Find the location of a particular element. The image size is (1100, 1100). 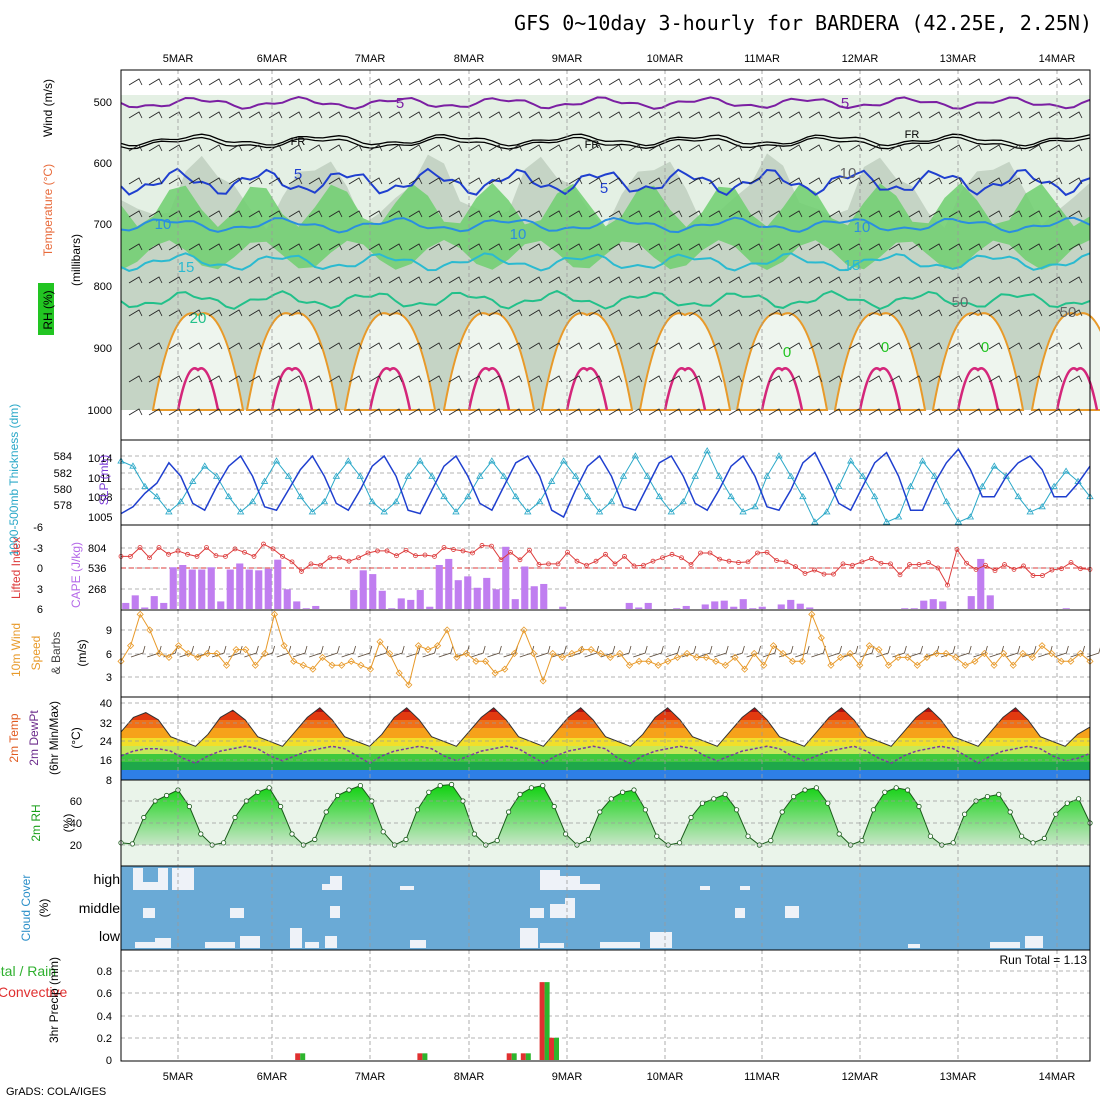

thickness-axis-label: 1000-500mb Thickness (dm) is located at coordinates (14, 480).